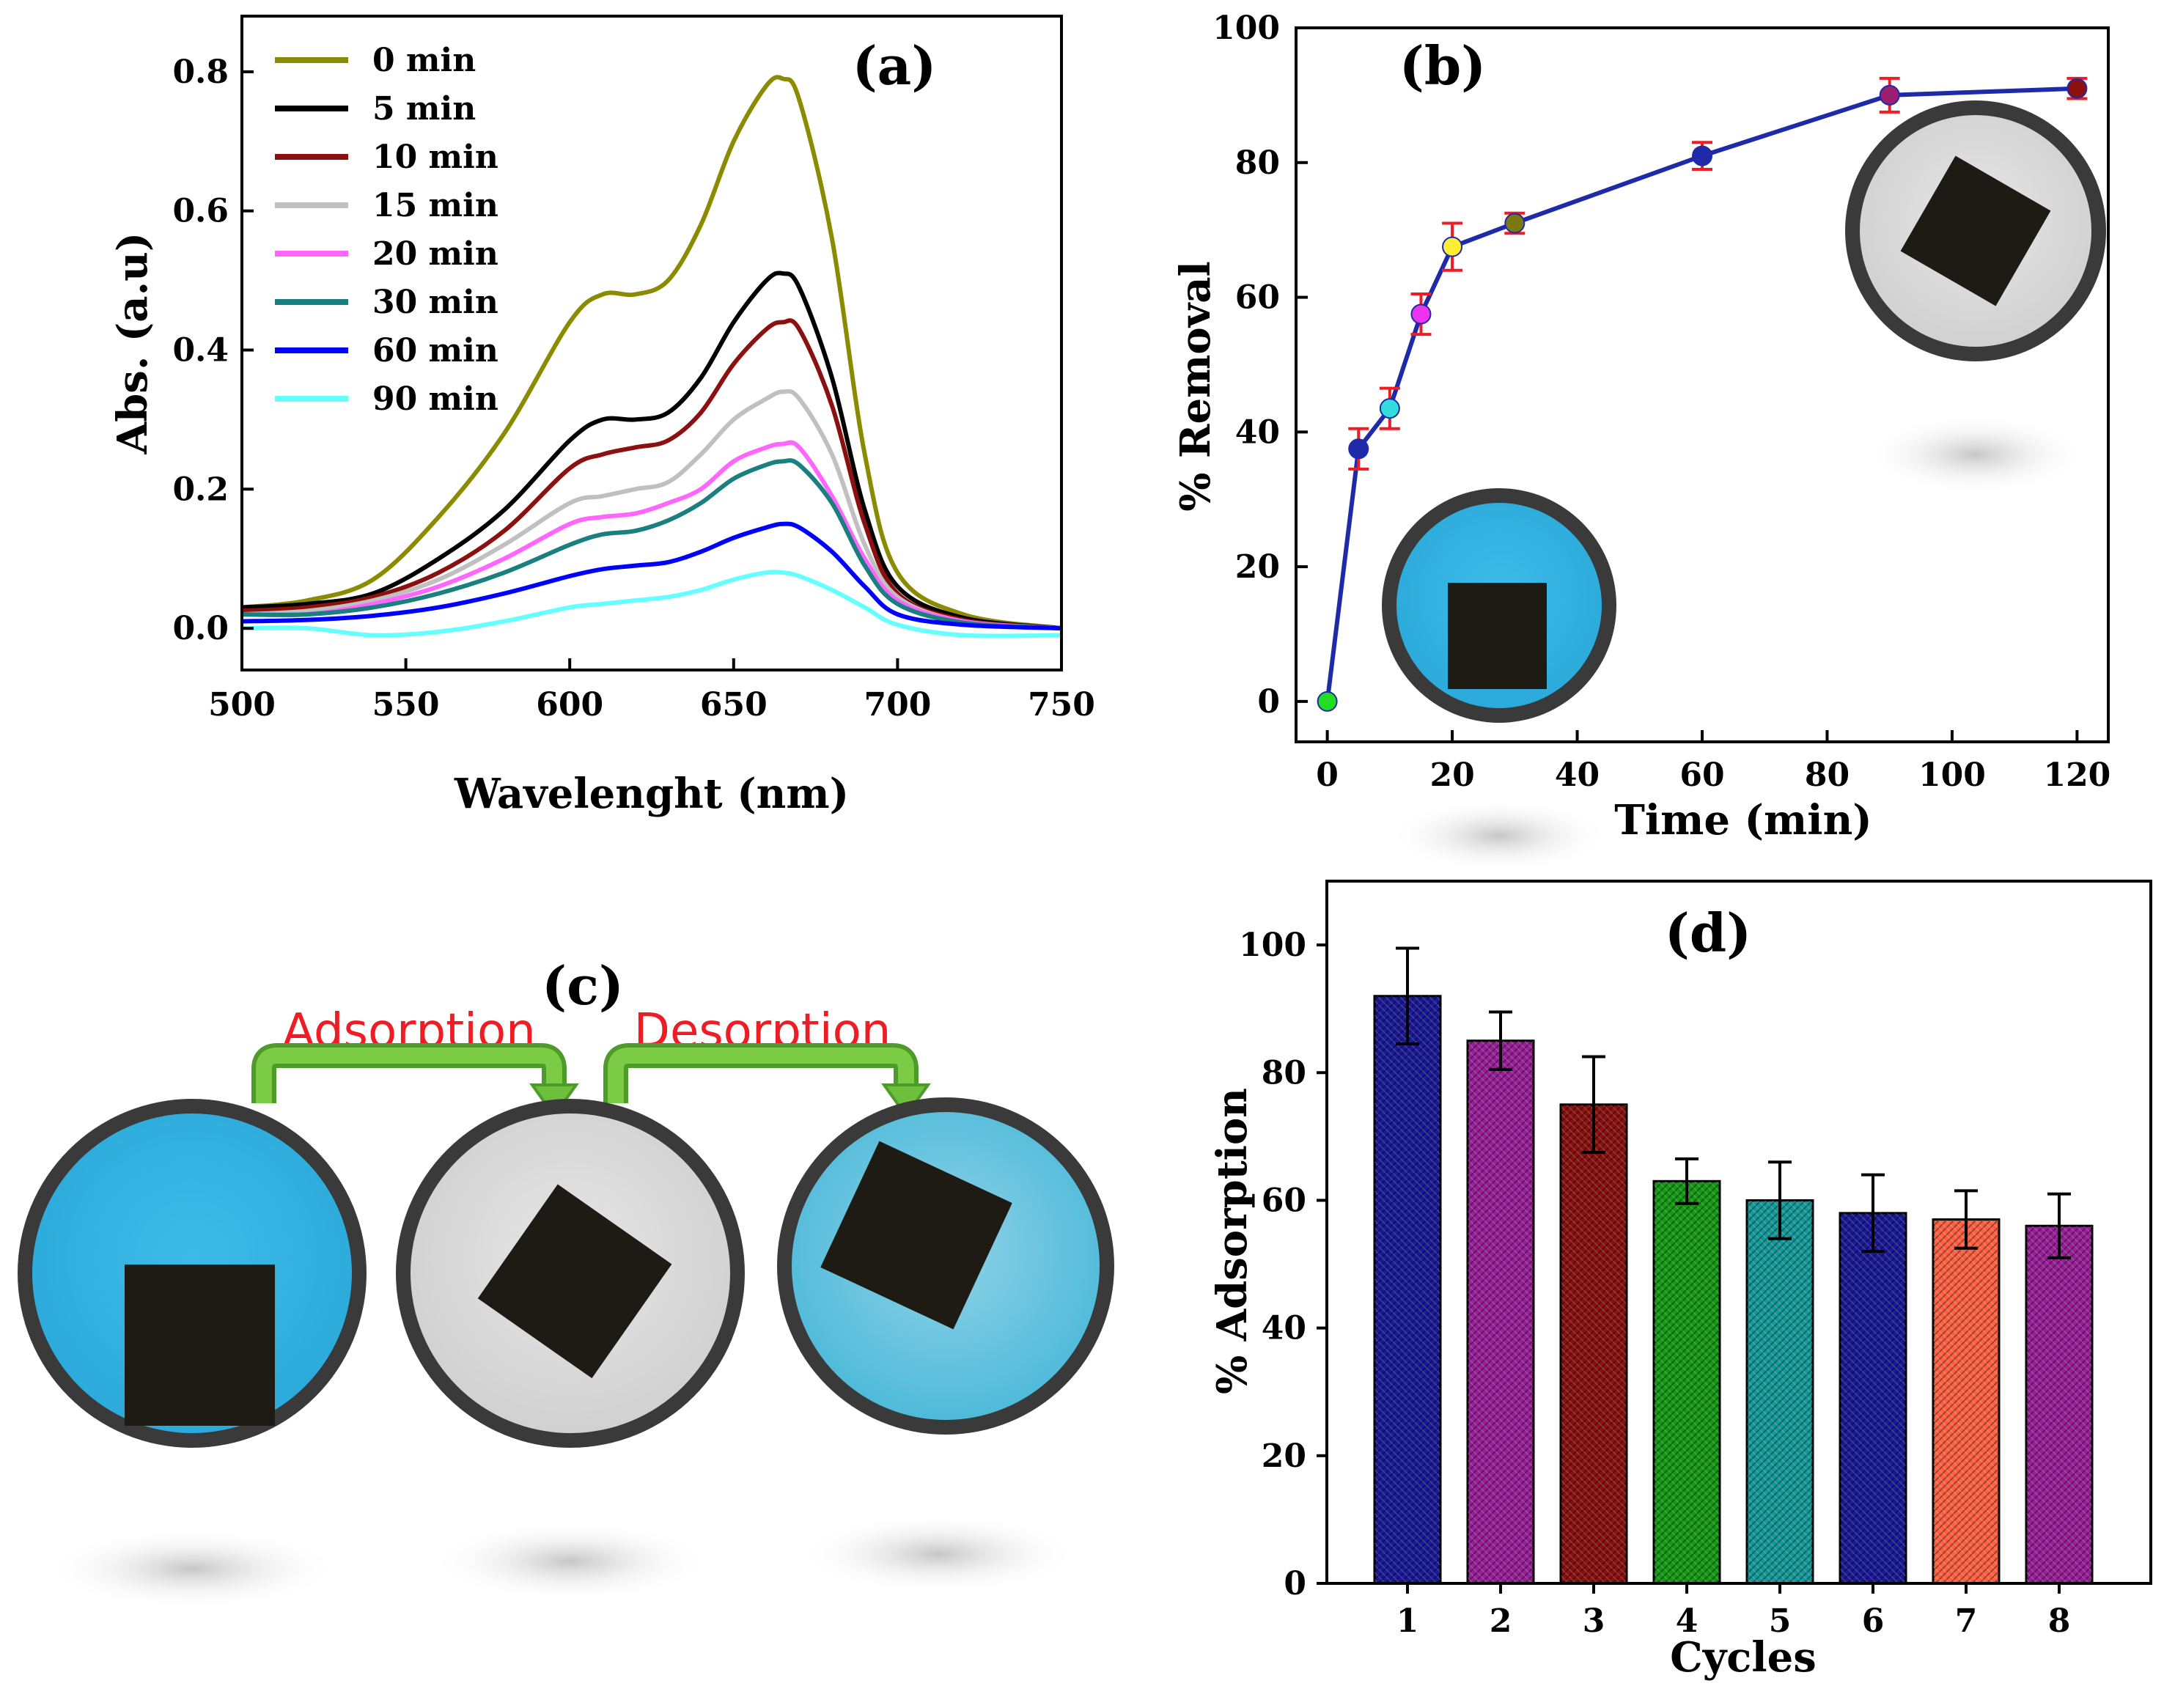 The height and width of the screenshot is (1708, 2164). What do you see at coordinates (569, 705) in the screenshot?
I see `x-tick-label: 600` at bounding box center [569, 705].